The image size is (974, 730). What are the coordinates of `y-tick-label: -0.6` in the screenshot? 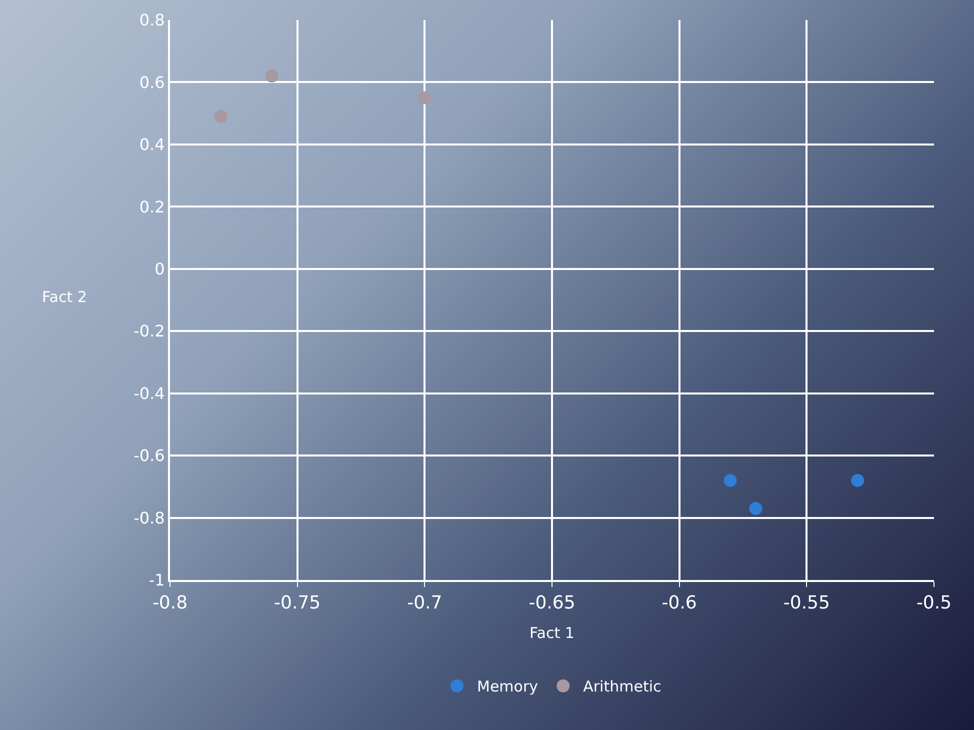 It's located at (149, 456).